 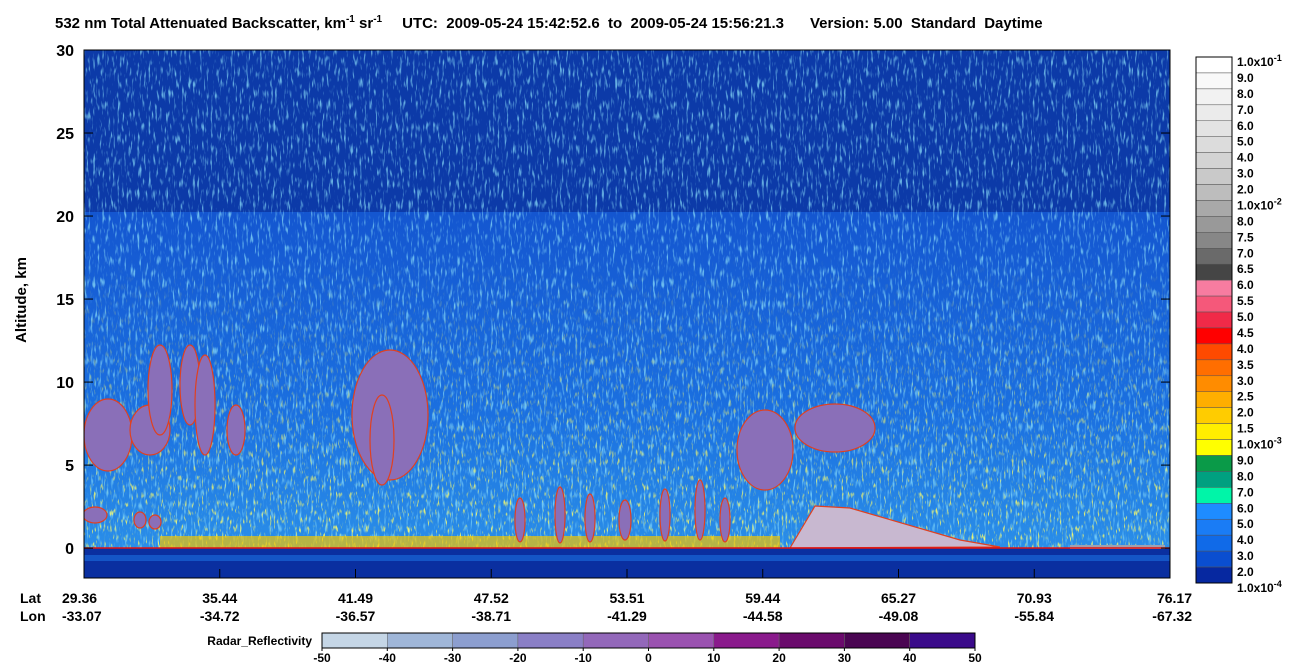 I want to click on x-tick-label: -38.71, so click(x=491, y=616).